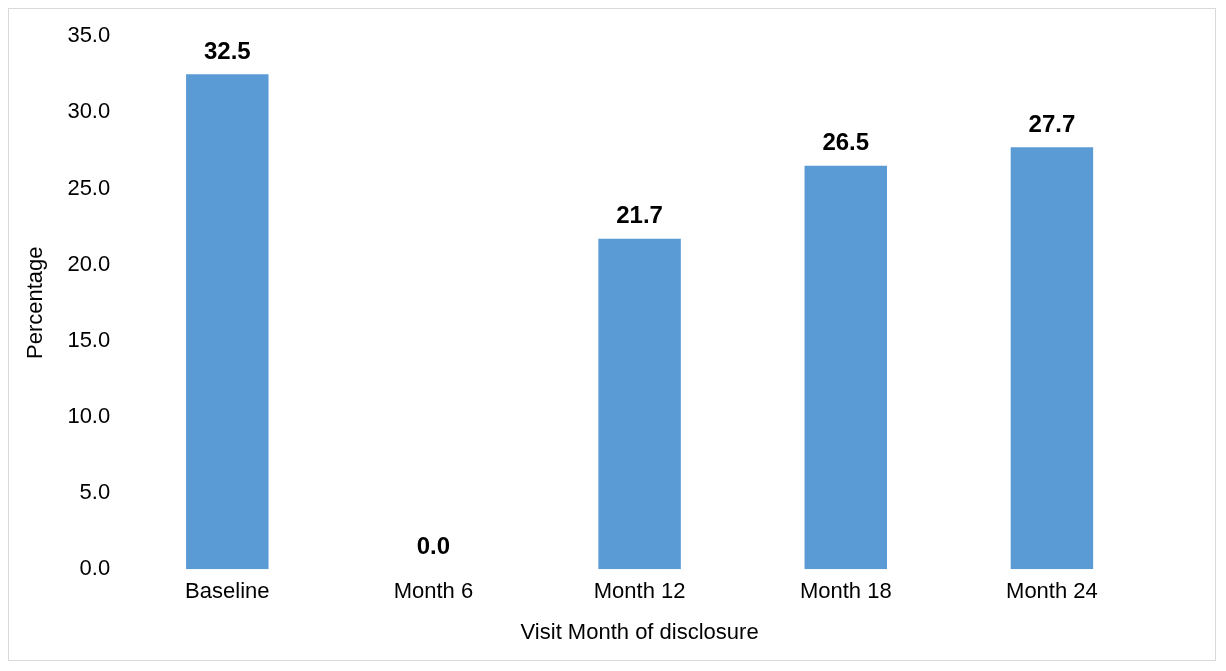 Image resolution: width=1226 pixels, height=671 pixels. What do you see at coordinates (89, 187) in the screenshot?
I see `y-tick-label: 25.0` at bounding box center [89, 187].